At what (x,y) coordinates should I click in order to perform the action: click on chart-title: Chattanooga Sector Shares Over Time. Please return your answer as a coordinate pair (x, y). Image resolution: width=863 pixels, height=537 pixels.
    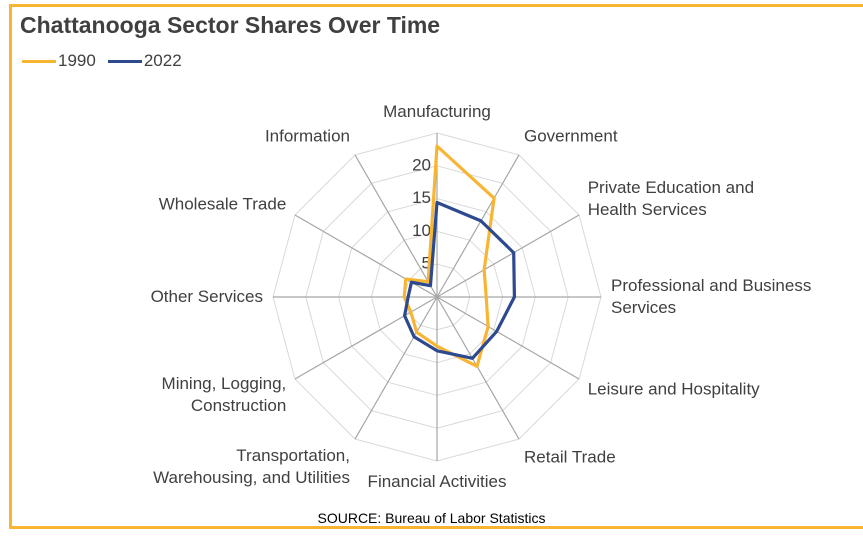
    Looking at the image, I should click on (230, 25).